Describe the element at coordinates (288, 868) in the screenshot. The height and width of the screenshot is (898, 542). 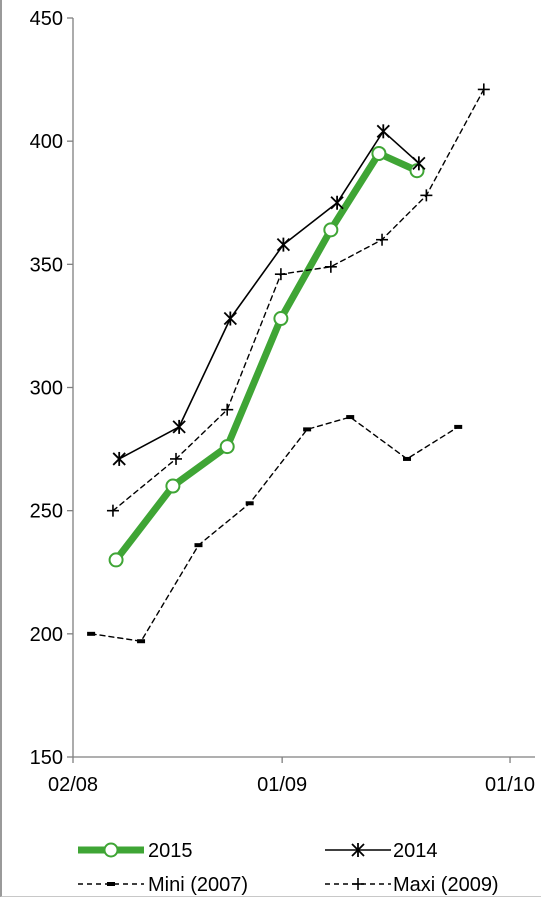
I see `legend: 2015 2014 Mini (2007) Maxi (2009)` at that location.